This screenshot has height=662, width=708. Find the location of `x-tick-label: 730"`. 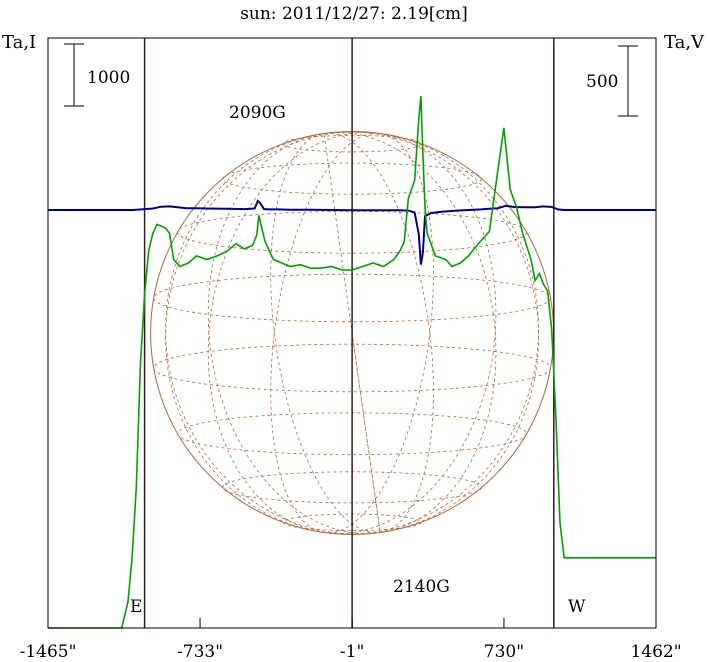

x-tick-label: 730" is located at coordinates (504, 652).